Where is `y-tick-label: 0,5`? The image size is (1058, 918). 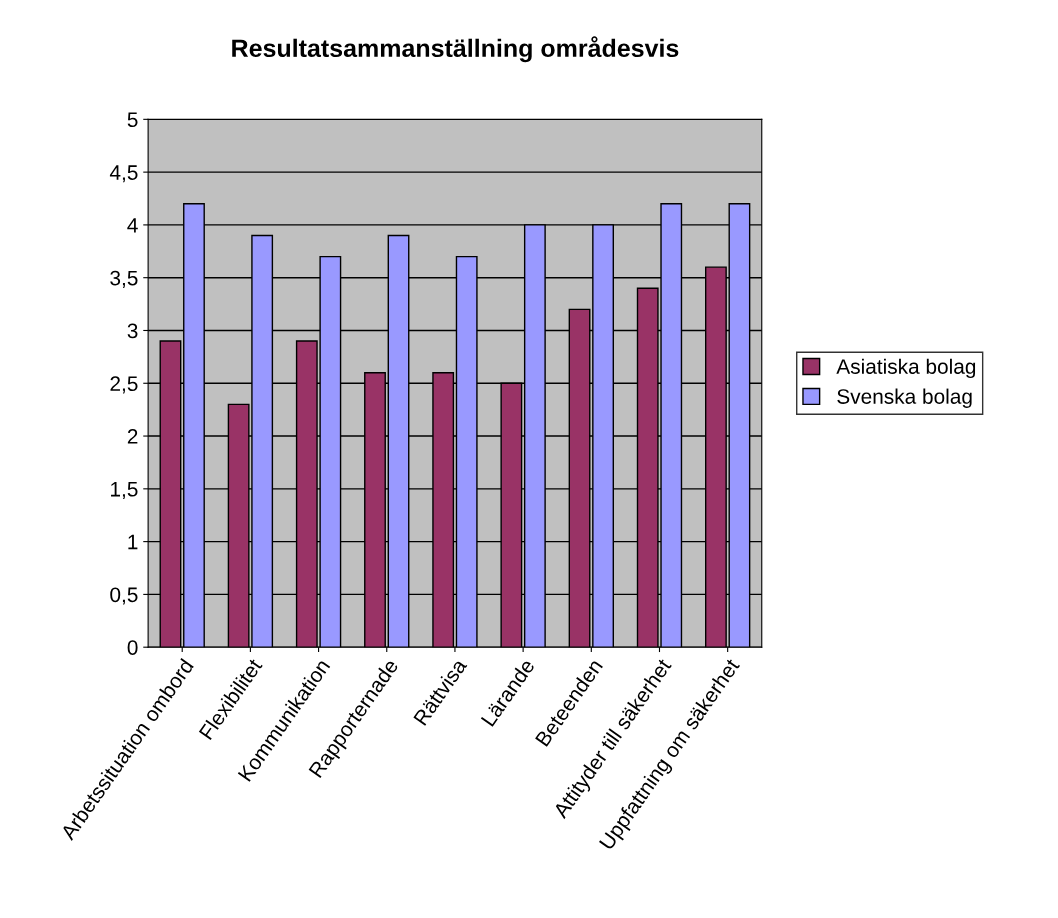
y-tick-label: 0,5 is located at coordinates (124, 596).